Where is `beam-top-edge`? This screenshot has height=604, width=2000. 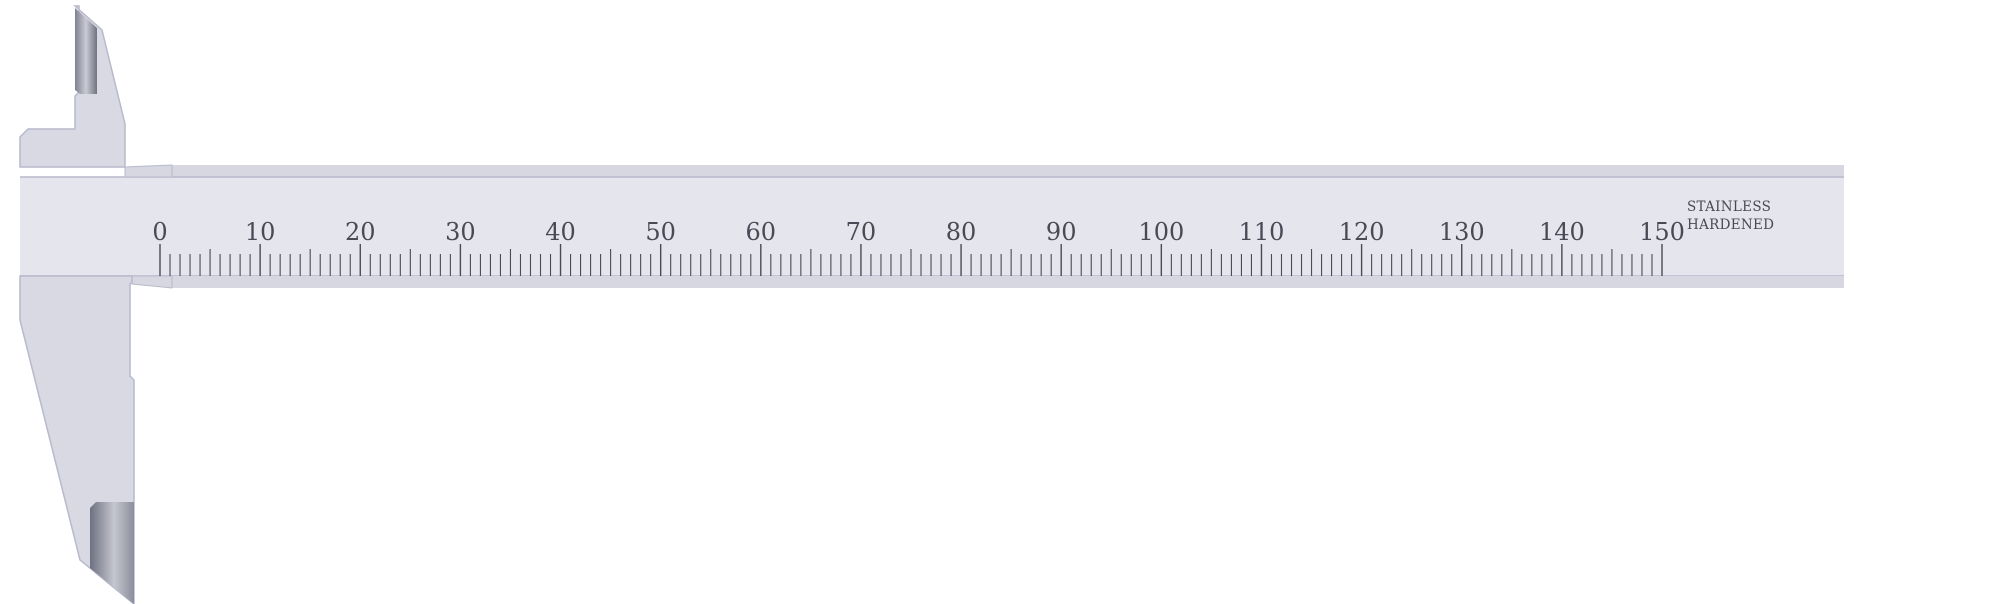 beam-top-edge is located at coordinates (1008, 172).